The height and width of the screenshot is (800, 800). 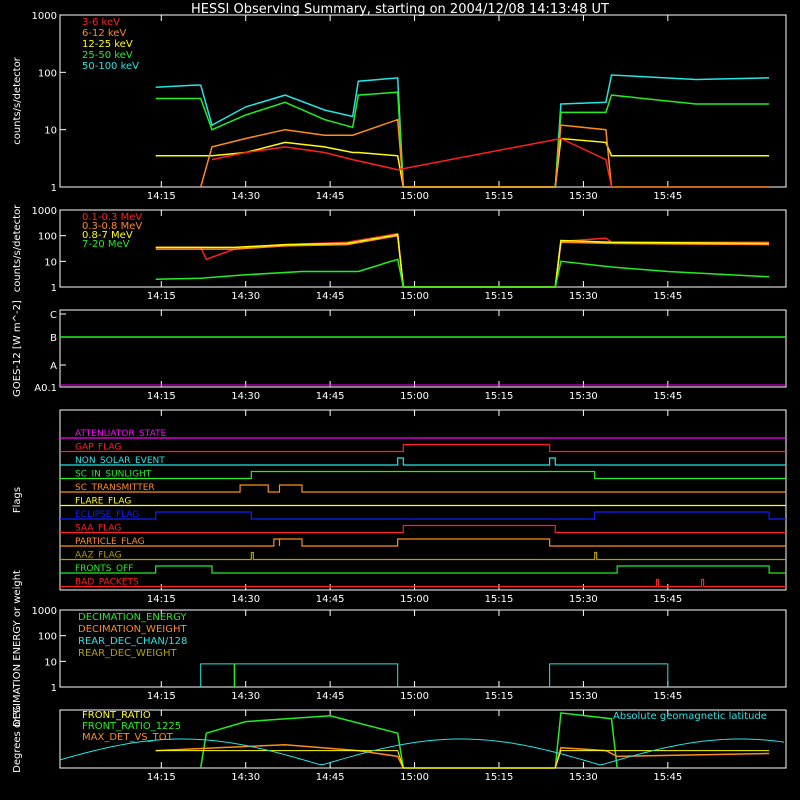 What do you see at coordinates (107, 235) in the screenshot?
I see `legend-entry: 0.8-7 MeV` at bounding box center [107, 235].